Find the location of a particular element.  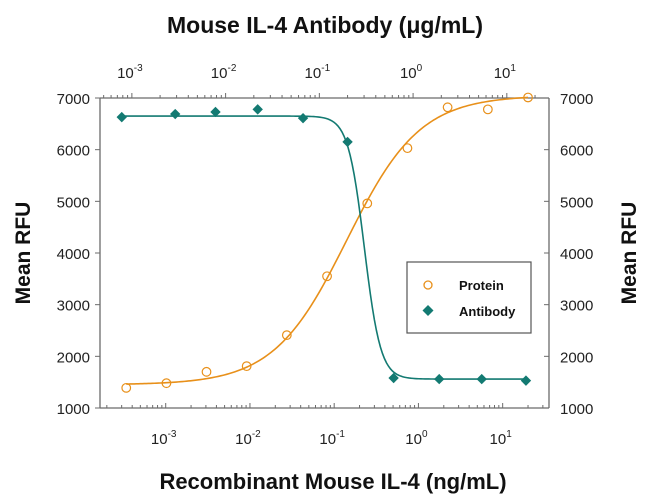

y-tick-label-right: 3000 is located at coordinates (576, 306).